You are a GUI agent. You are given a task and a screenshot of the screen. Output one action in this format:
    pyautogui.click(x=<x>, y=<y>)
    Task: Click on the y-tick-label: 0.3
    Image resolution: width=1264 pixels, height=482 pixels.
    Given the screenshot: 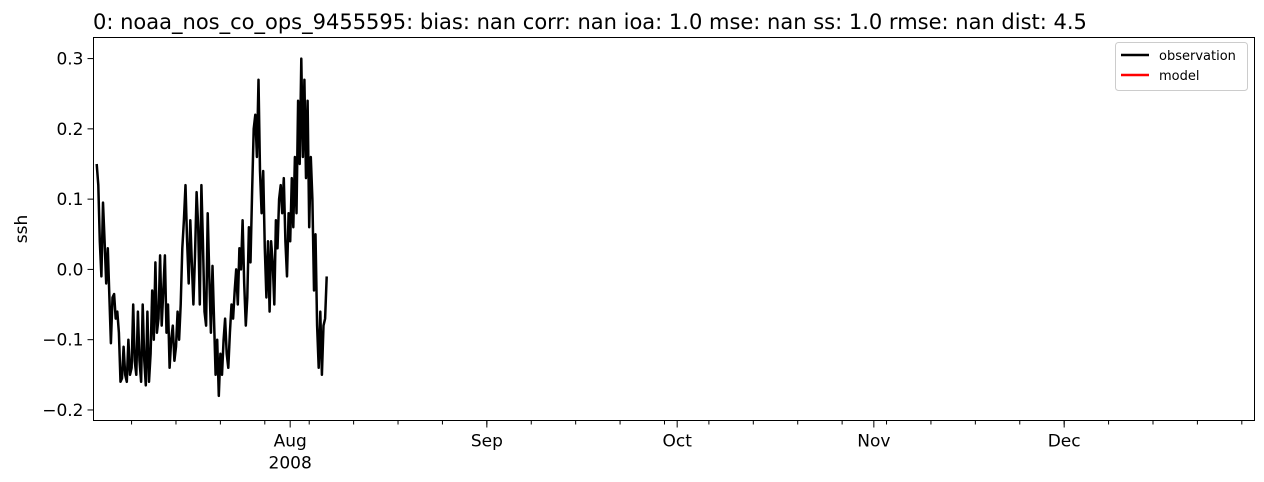 What is the action you would take?
    pyautogui.click(x=69, y=60)
    